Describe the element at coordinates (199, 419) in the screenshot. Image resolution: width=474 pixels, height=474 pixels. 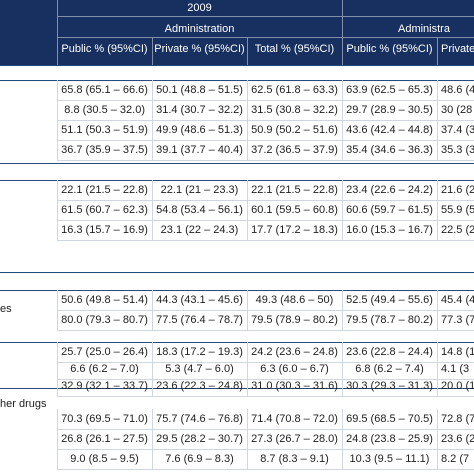
I see `table-cell: 75.7 (74.6 – 76.8)` at that location.